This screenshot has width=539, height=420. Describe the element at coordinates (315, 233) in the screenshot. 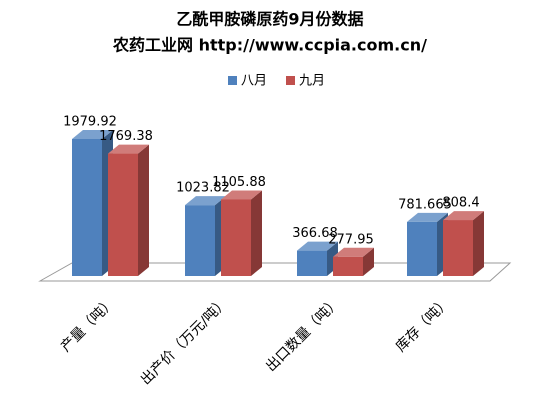

I see `value-label: 366.68` at that location.